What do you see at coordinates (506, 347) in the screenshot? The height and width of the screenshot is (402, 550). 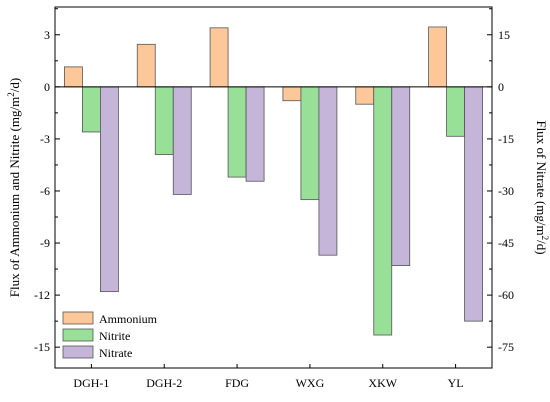 I see `right-tick-label: -75` at bounding box center [506, 347].